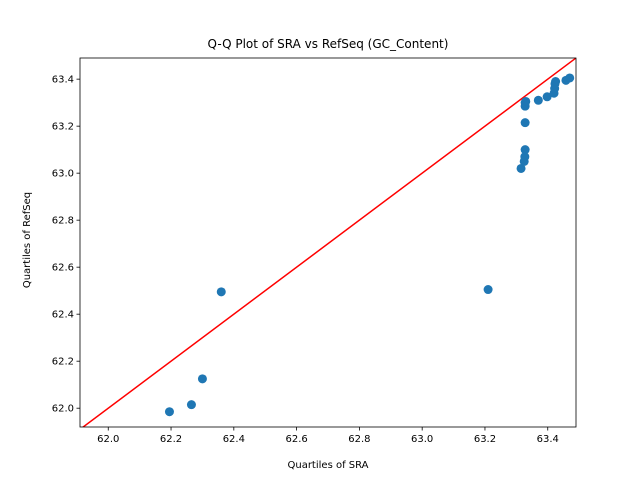  I want to click on y-tick-label: 63.0, so click(63, 174).